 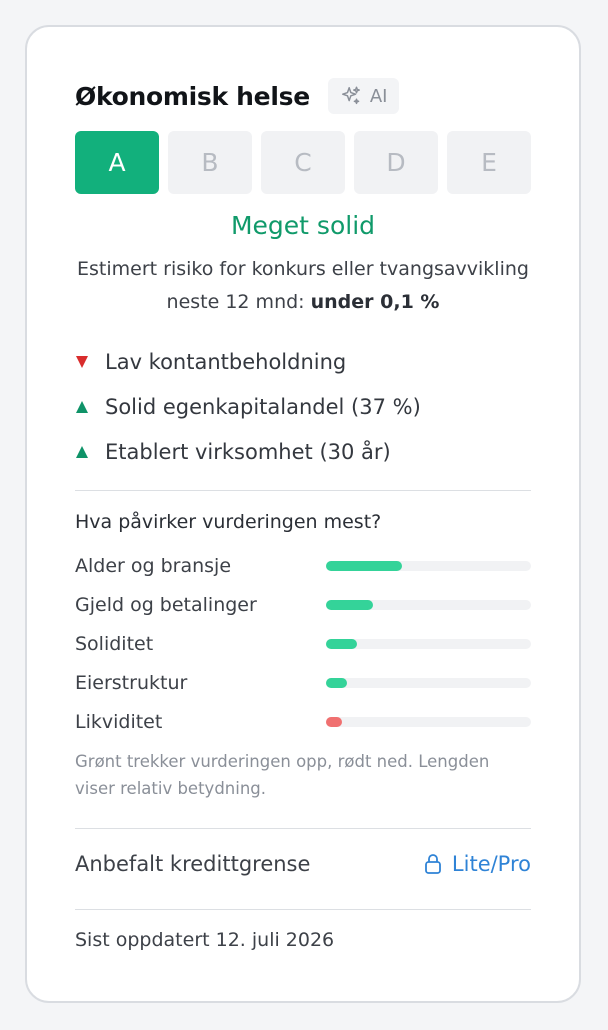 I want to click on ai-badge-label: AI, so click(x=378, y=96).